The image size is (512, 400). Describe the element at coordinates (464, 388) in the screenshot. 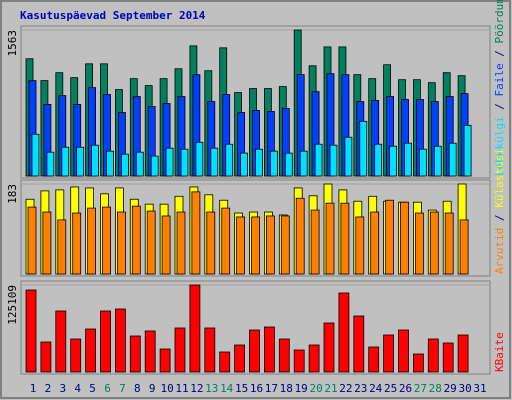

I see `x-tick-label: 30` at that location.